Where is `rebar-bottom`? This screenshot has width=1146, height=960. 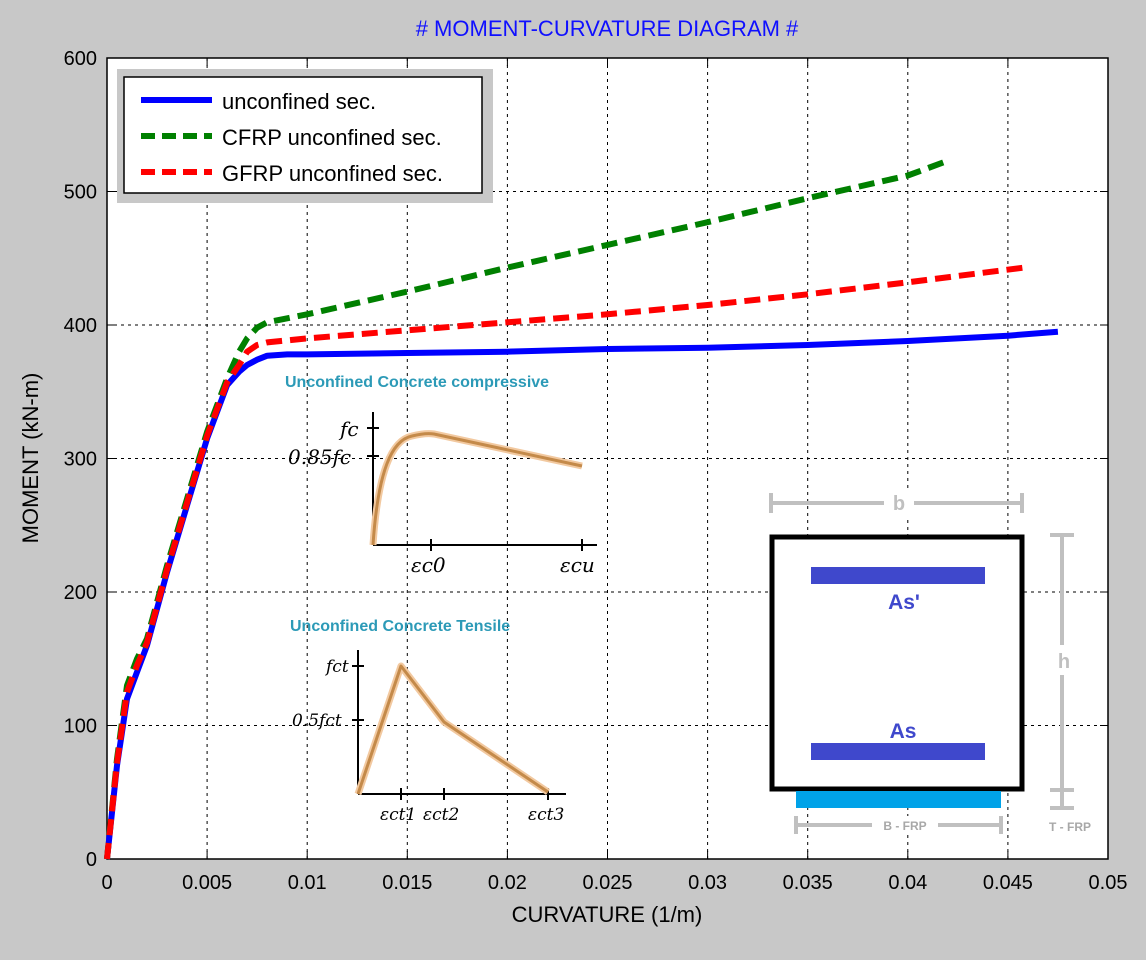
rebar-bottom is located at coordinates (898, 751).